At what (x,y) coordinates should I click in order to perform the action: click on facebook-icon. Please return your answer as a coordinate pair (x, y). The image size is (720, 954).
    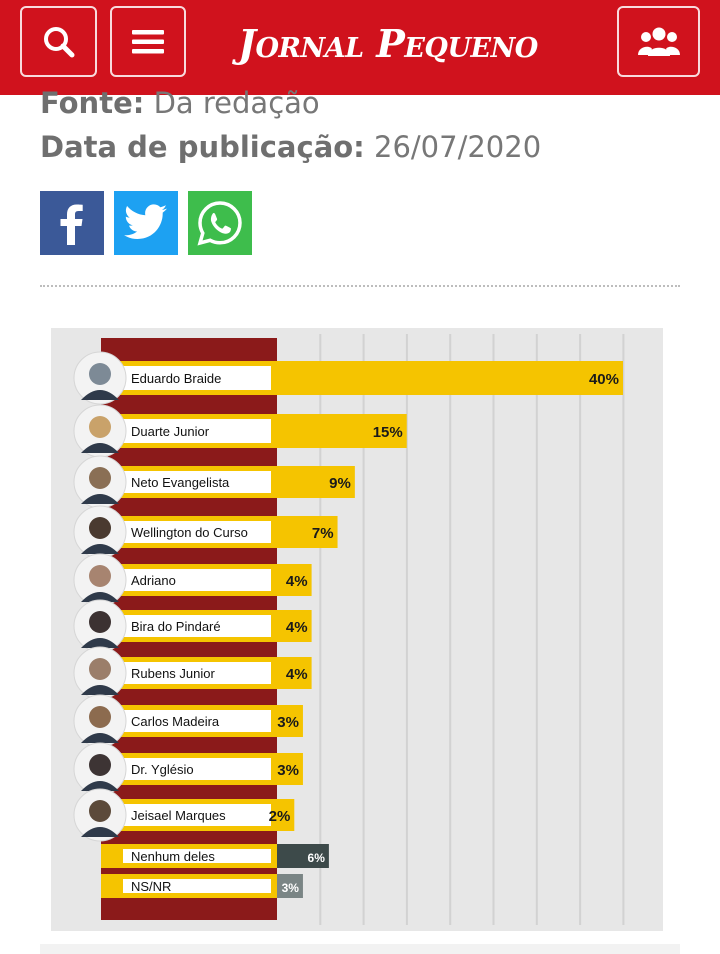
    Looking at the image, I should click on (71, 224).